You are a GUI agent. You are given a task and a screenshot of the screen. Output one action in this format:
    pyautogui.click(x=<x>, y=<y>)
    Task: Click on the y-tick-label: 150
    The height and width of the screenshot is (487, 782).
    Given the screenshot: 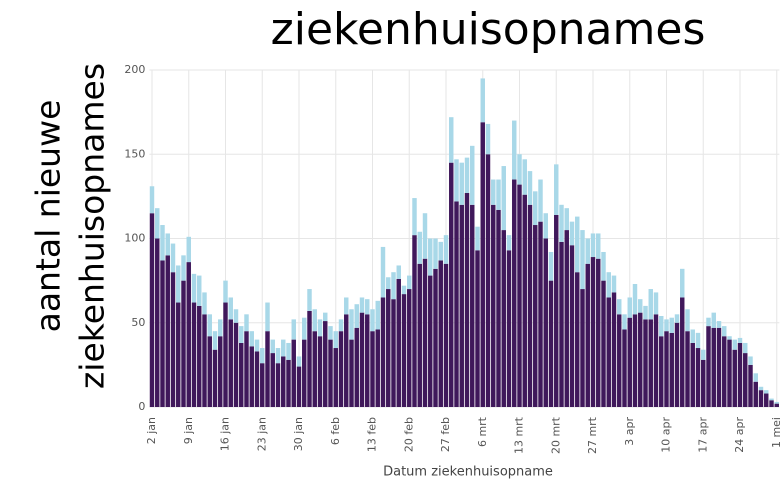 What is the action you would take?
    pyautogui.click(x=134, y=153)
    